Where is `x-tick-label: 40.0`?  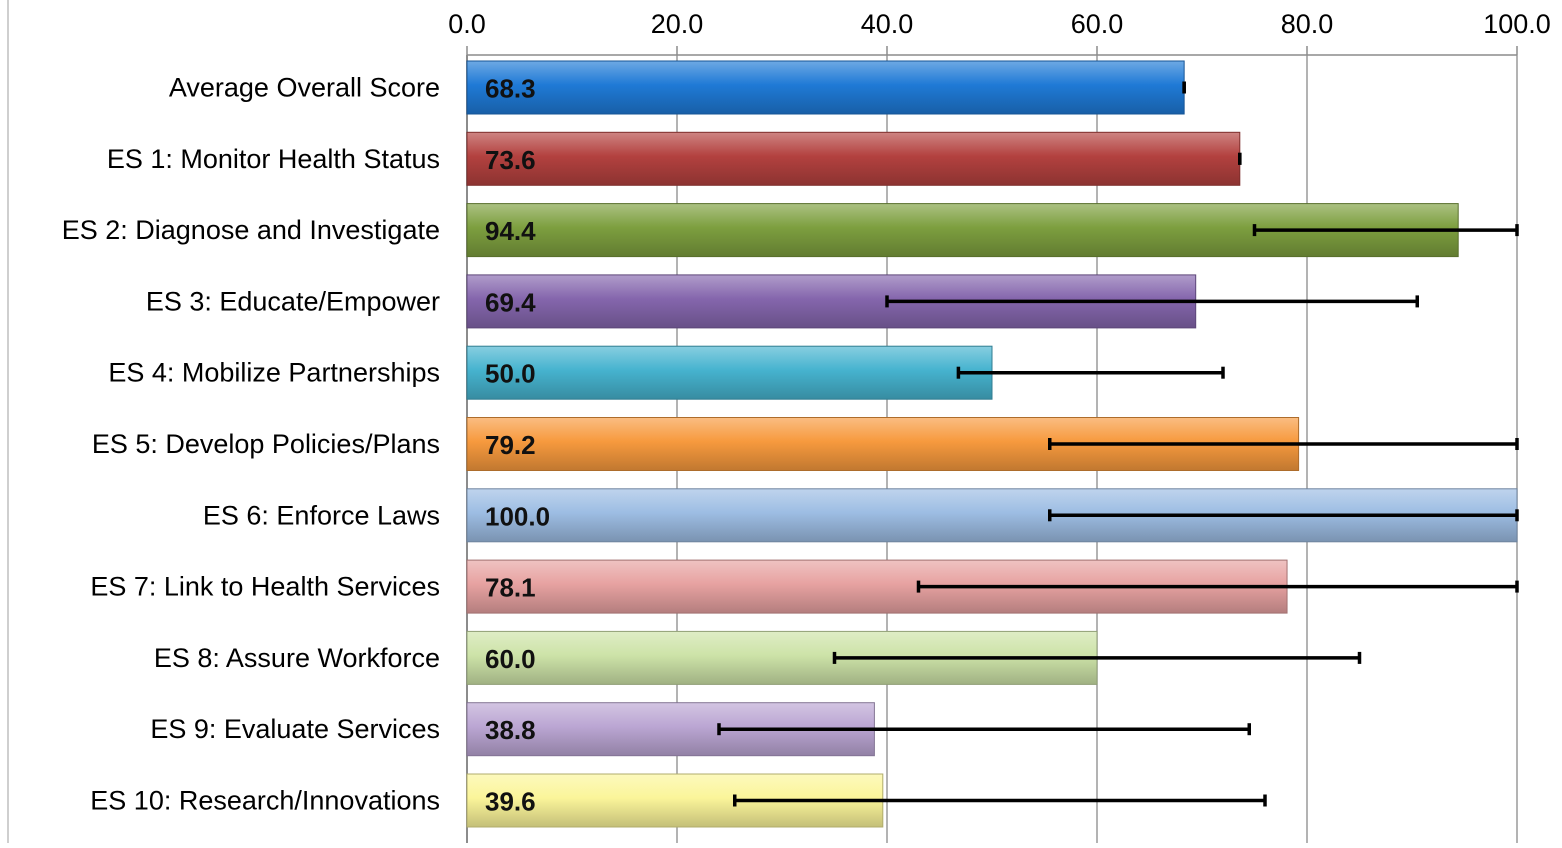
x-tick-label: 40.0 is located at coordinates (887, 24).